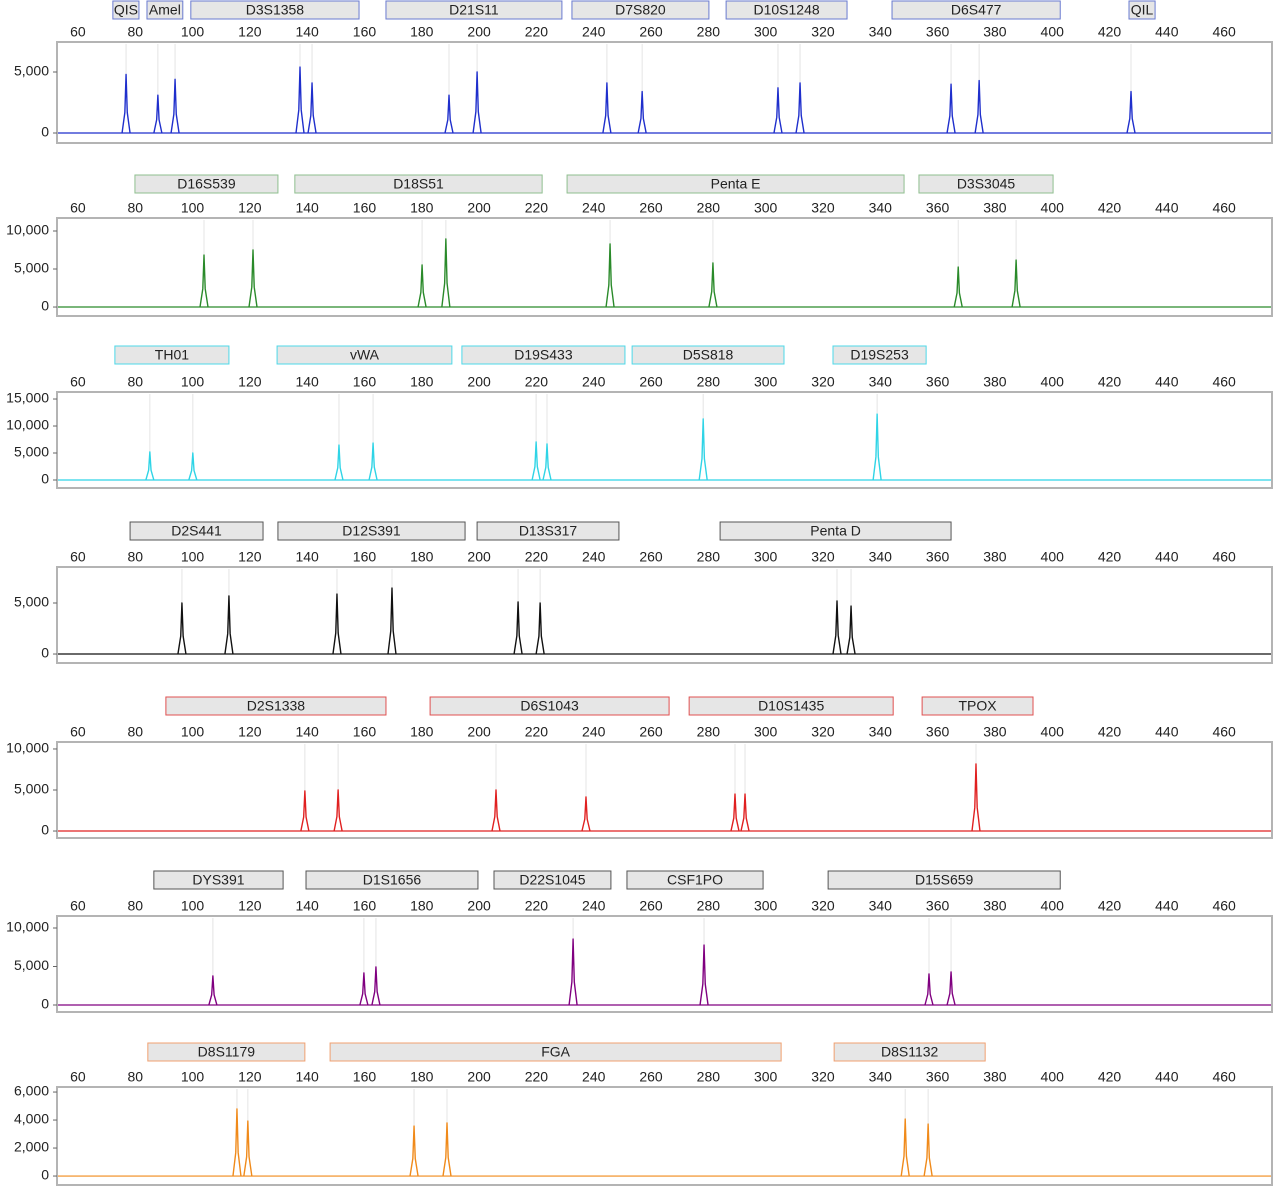  Describe the element at coordinates (1053, 557) in the screenshot. I see `x-tick-label: 400` at that location.